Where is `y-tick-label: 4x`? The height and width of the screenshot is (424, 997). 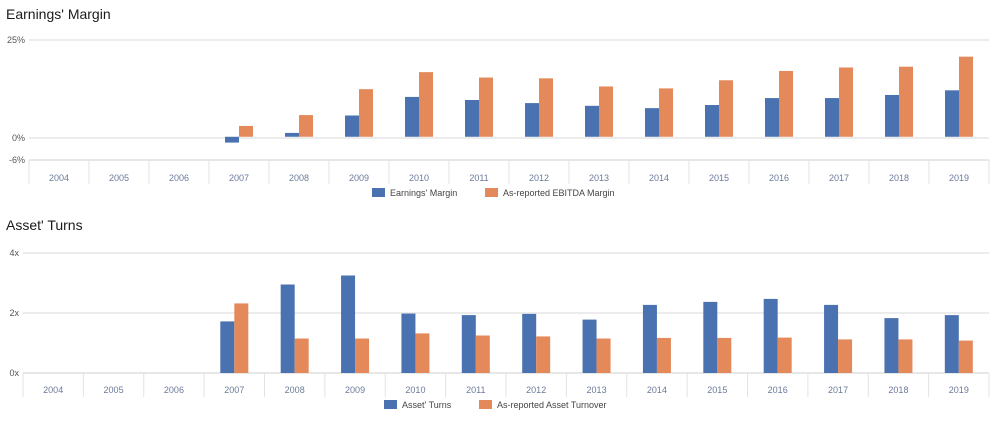 y-tick-label: 4x is located at coordinates (14, 253).